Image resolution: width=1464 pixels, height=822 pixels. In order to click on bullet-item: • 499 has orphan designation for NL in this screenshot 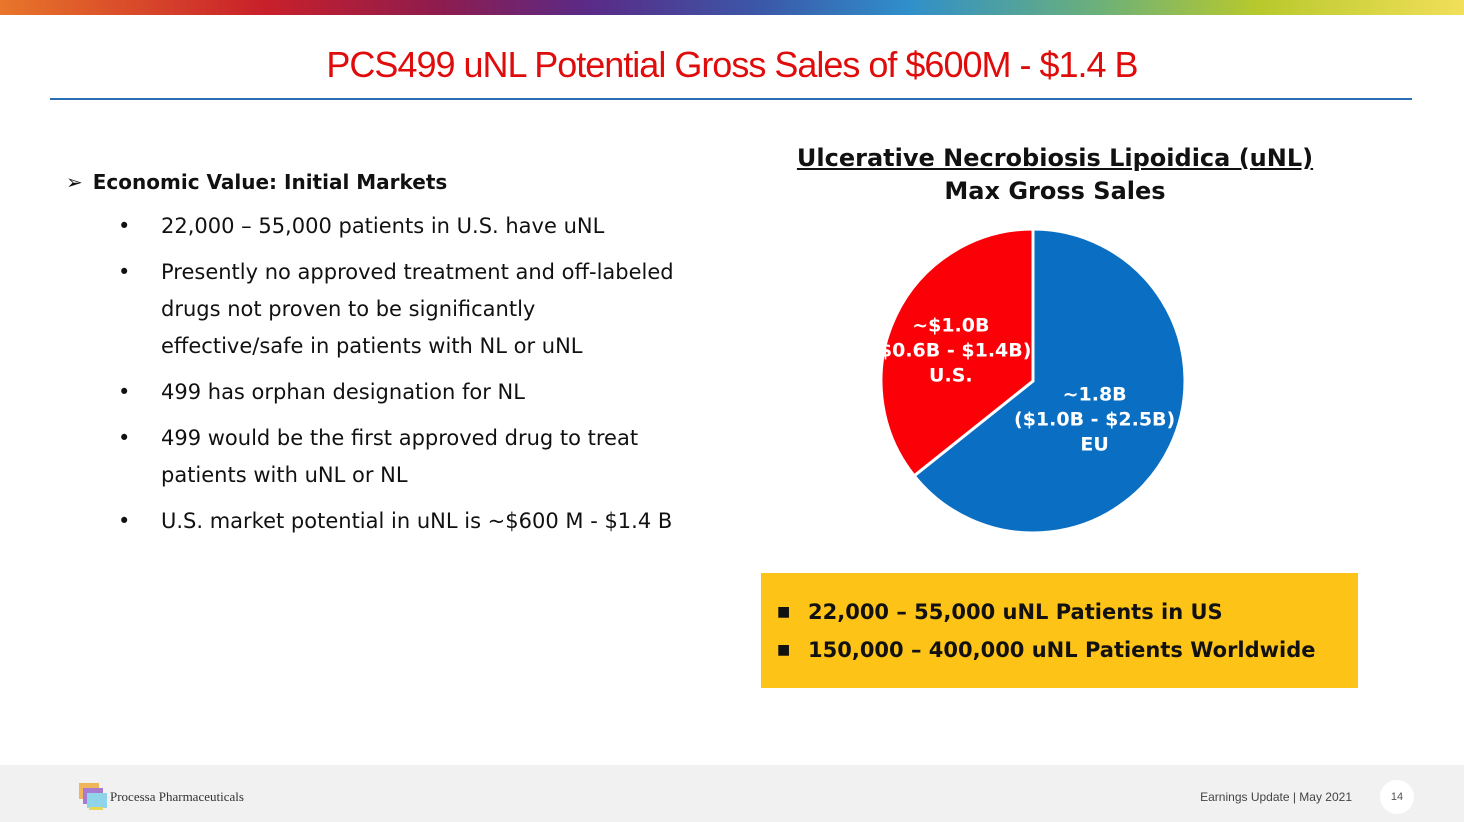, I will do `click(416, 392)`.